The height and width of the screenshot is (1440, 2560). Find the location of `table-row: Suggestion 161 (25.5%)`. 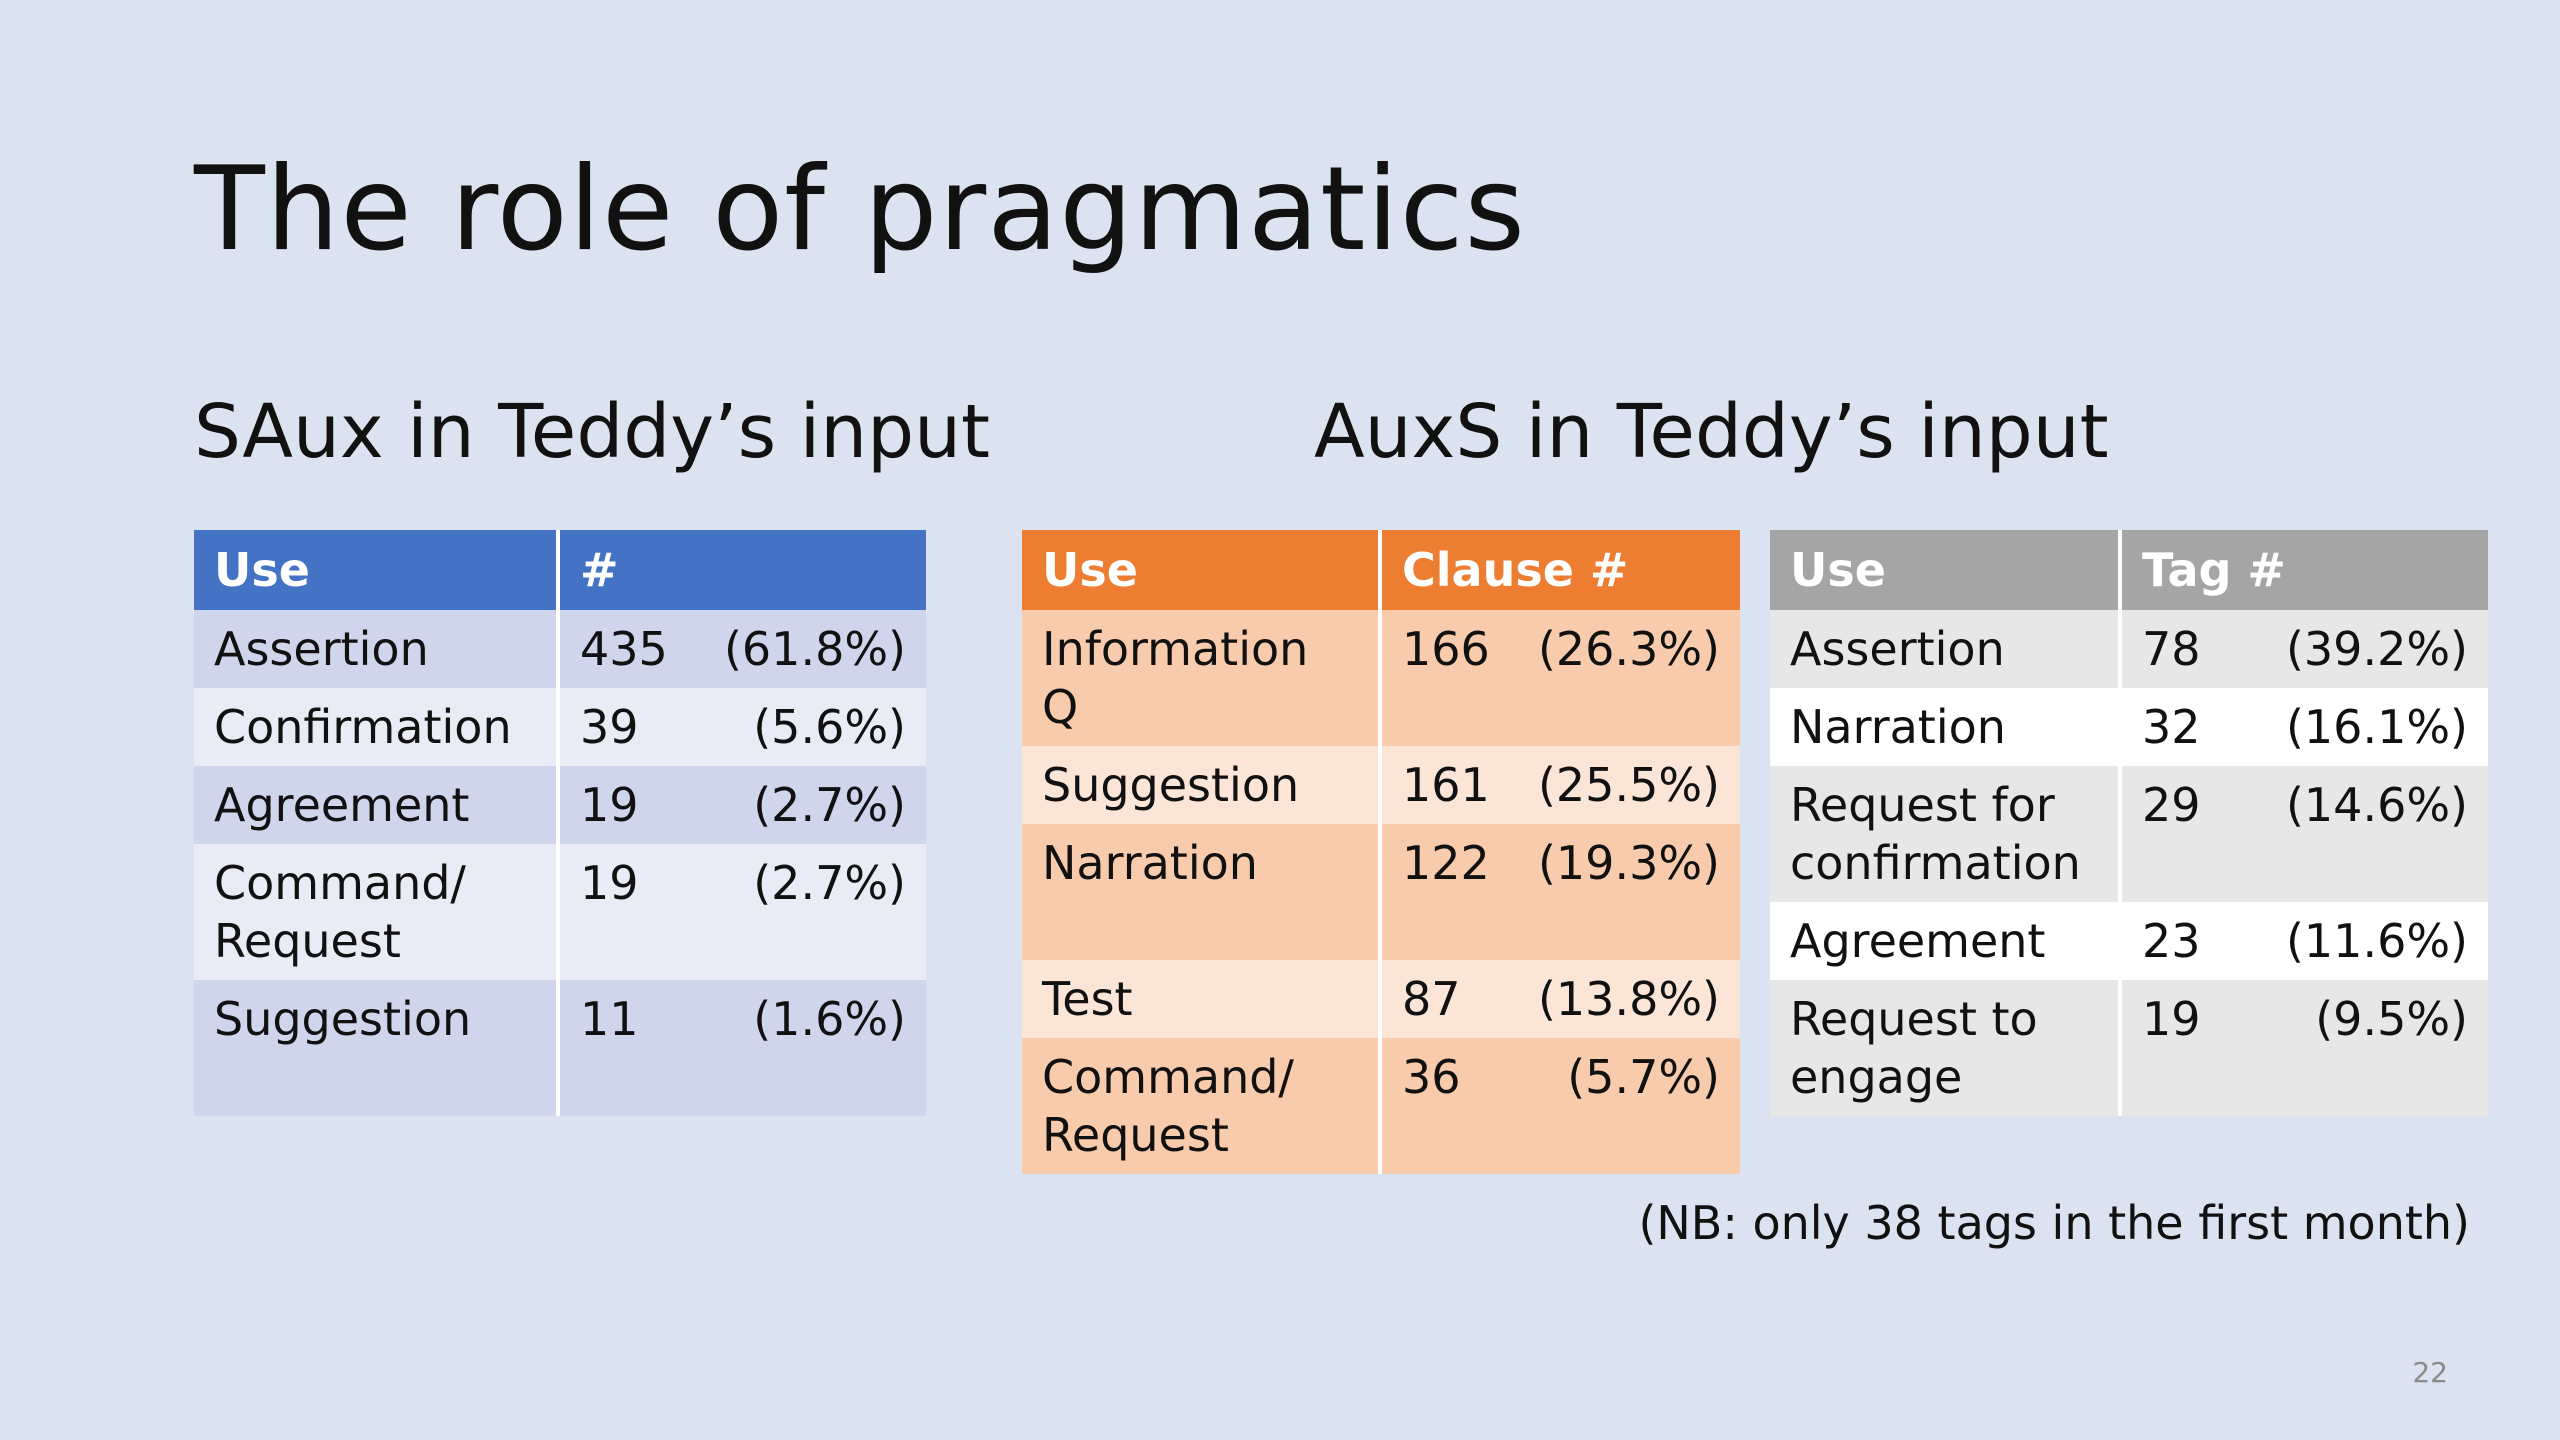

table-row: Suggestion 161 (25.5%) is located at coordinates (1381, 785).